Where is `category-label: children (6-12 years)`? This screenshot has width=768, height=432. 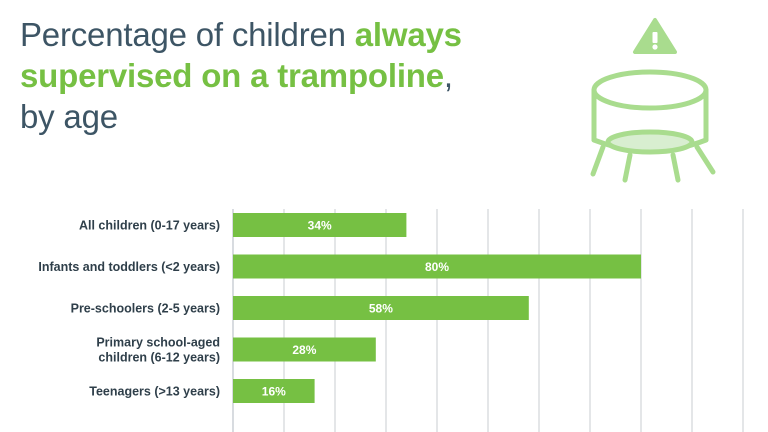 category-label: children (6-12 years) is located at coordinates (159, 358).